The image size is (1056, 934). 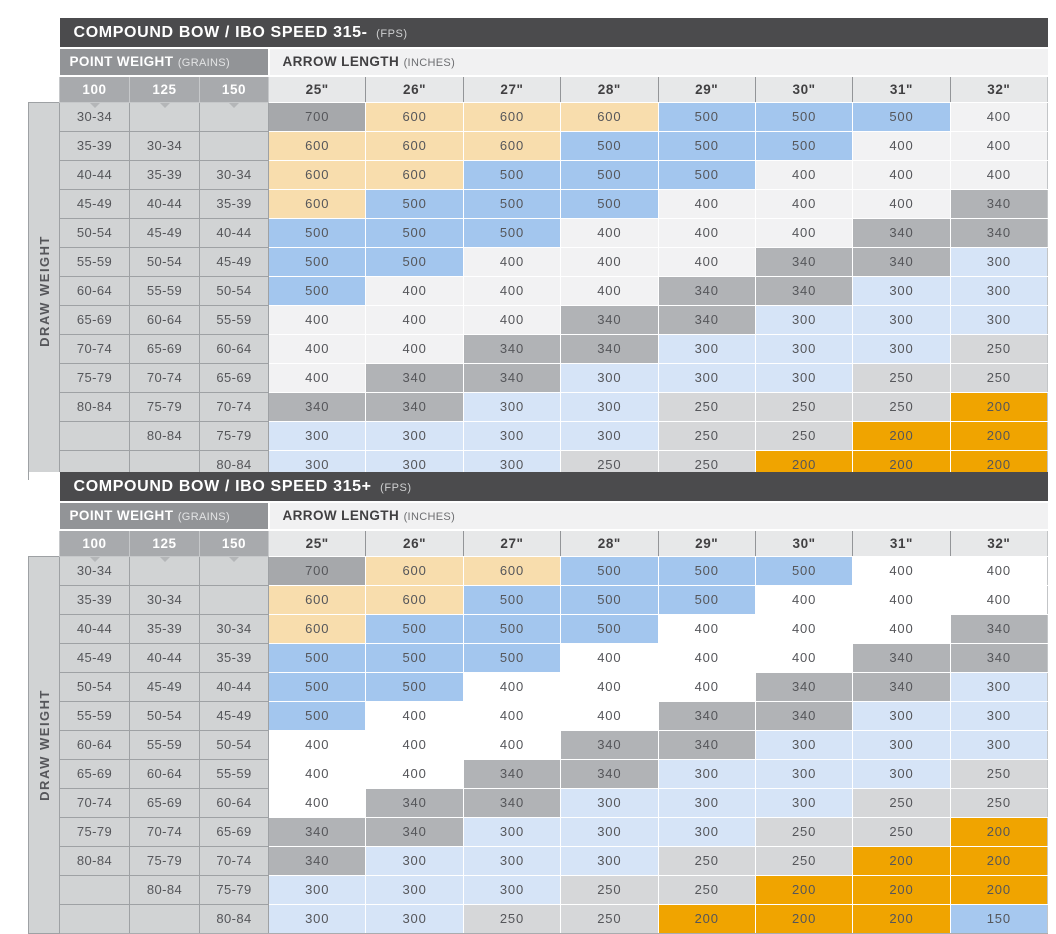 I want to click on spine-value-cell: 150, so click(x=999, y=918).